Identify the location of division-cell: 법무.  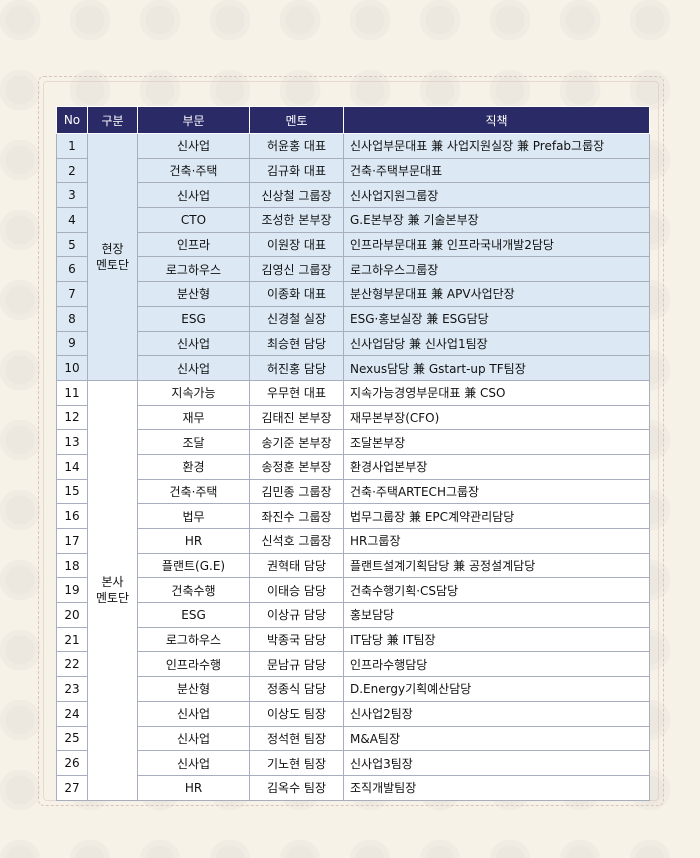
(193, 516).